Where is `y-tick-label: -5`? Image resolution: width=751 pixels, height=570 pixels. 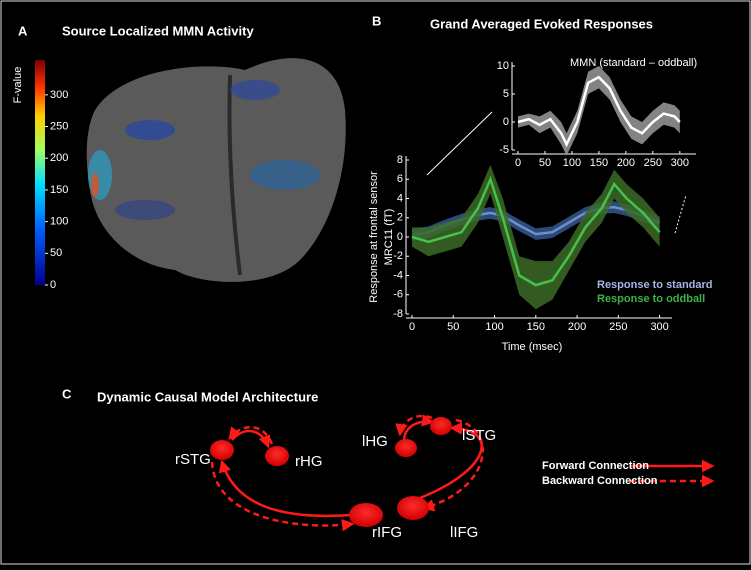
y-tick-label: -5 is located at coordinates (504, 150).